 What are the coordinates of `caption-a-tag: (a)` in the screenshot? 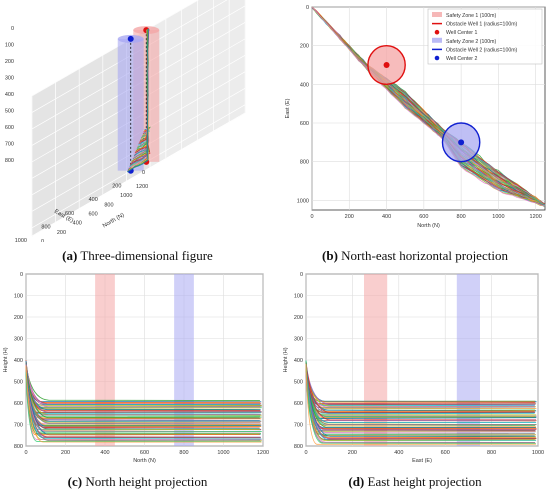 It's located at (70, 255).